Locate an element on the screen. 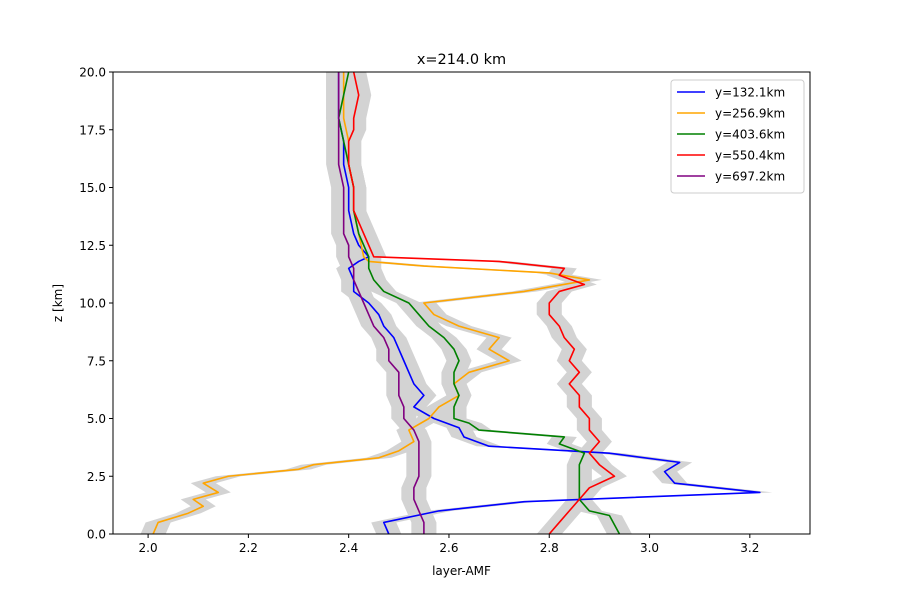  legend-label-4: y=550.4km is located at coordinates (750, 156).